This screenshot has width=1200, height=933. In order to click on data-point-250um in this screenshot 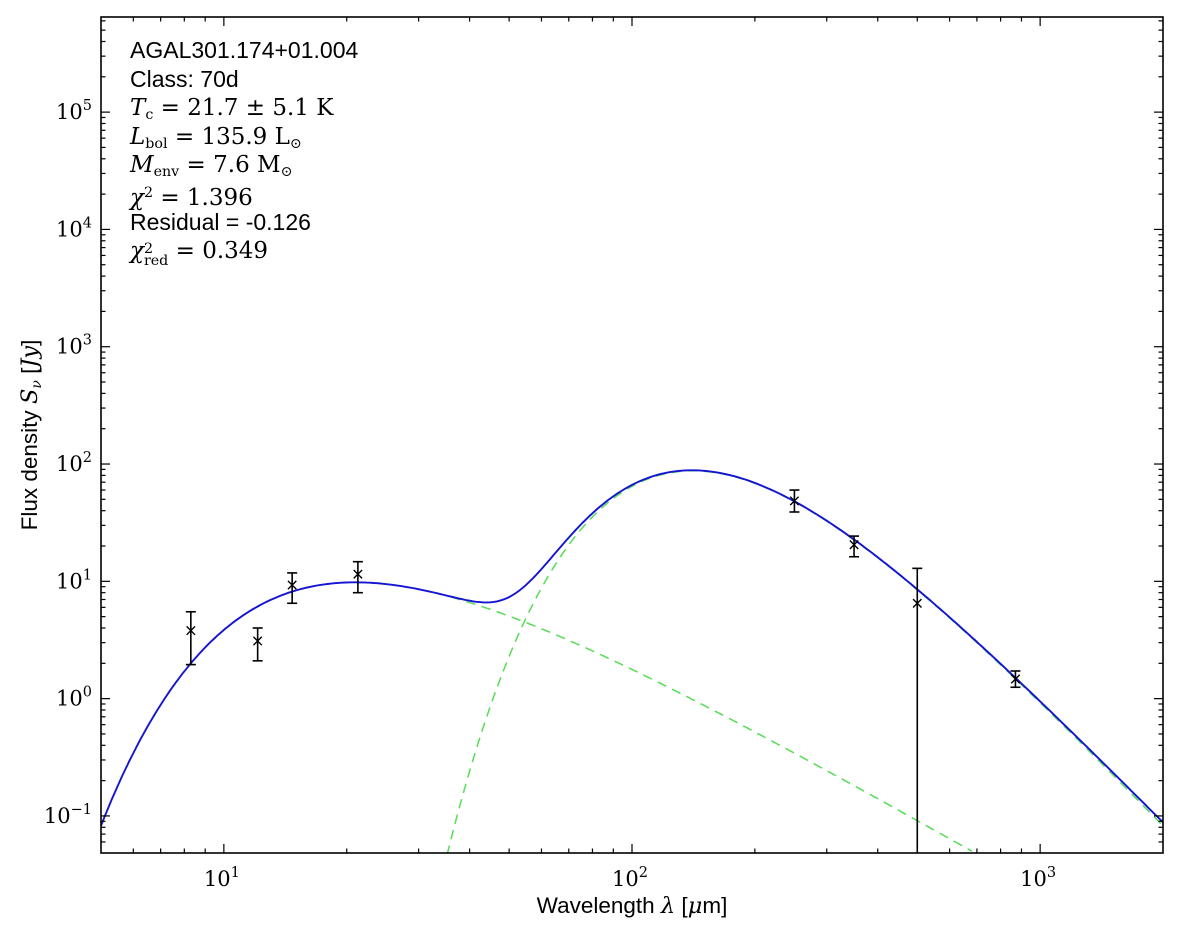, I will do `click(794, 501)`.